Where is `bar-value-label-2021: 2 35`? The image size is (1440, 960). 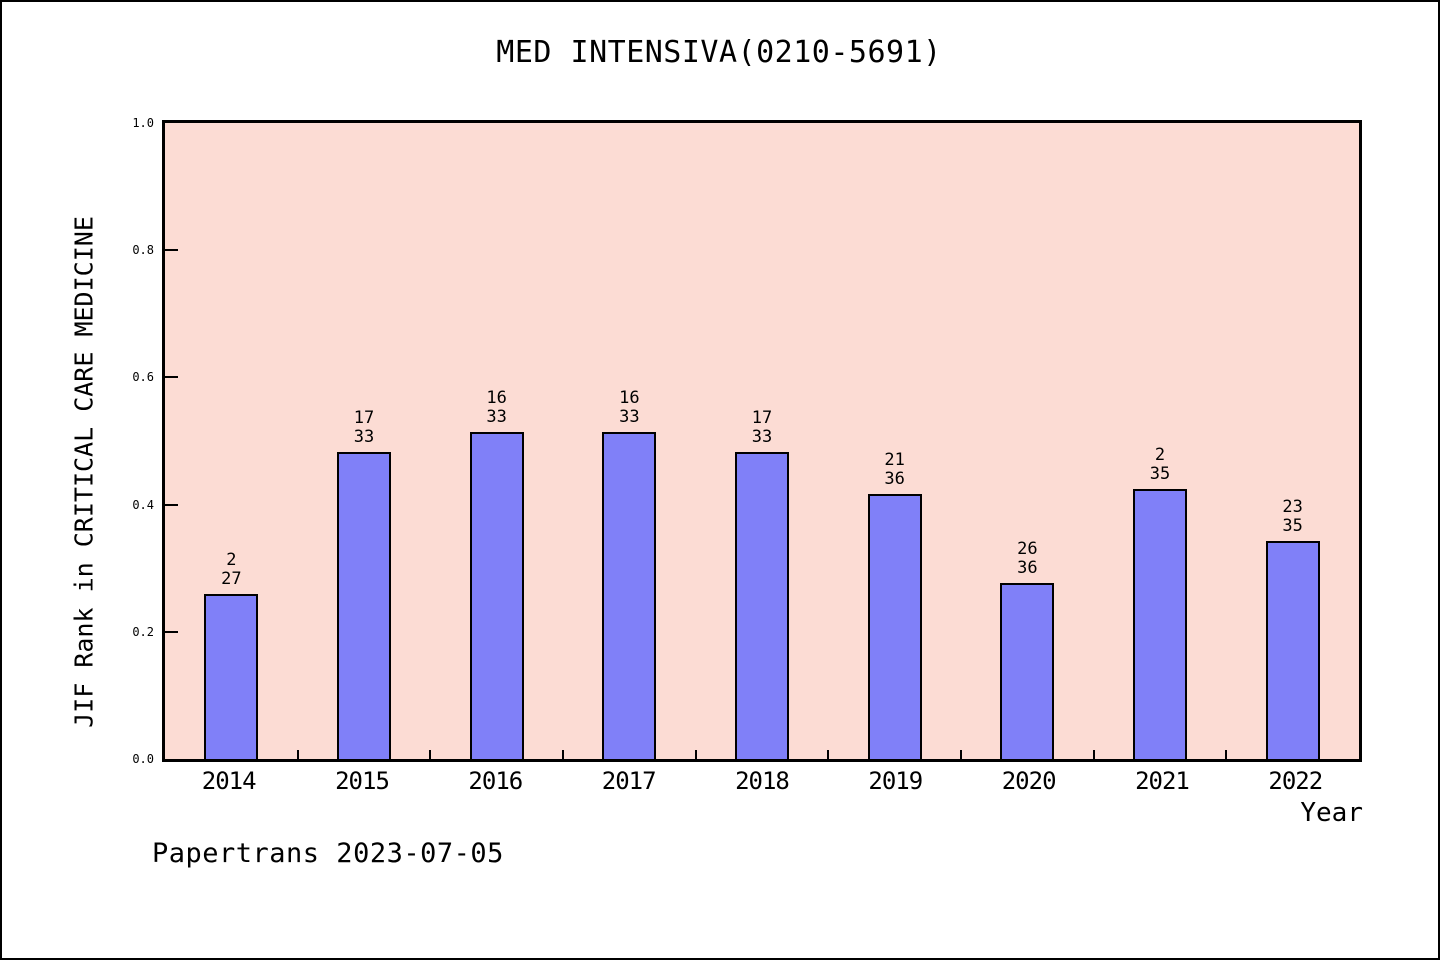
bar-value-label-2021: 2 35 is located at coordinates (1160, 464).